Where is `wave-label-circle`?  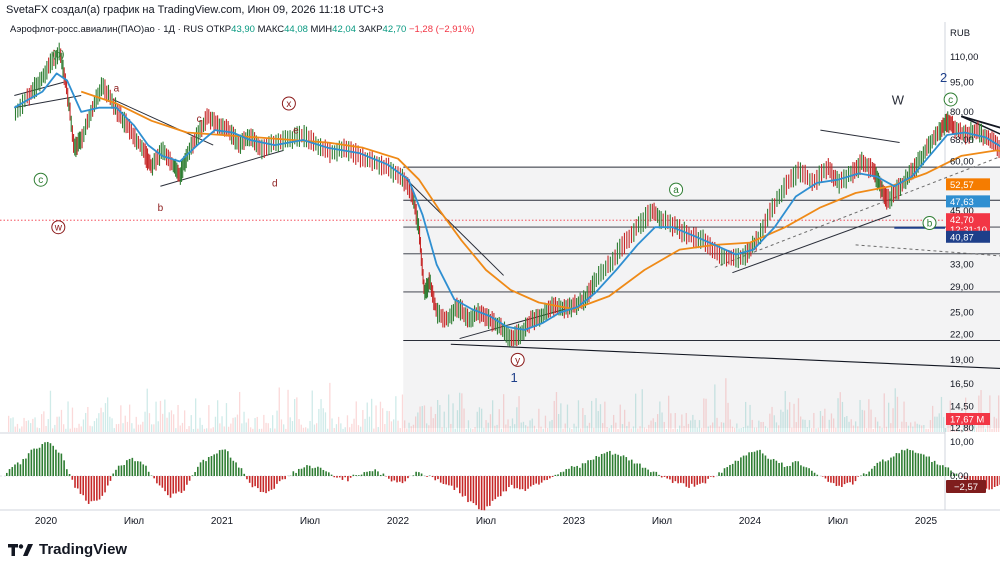
wave-label-circle is located at coordinates (676, 189).